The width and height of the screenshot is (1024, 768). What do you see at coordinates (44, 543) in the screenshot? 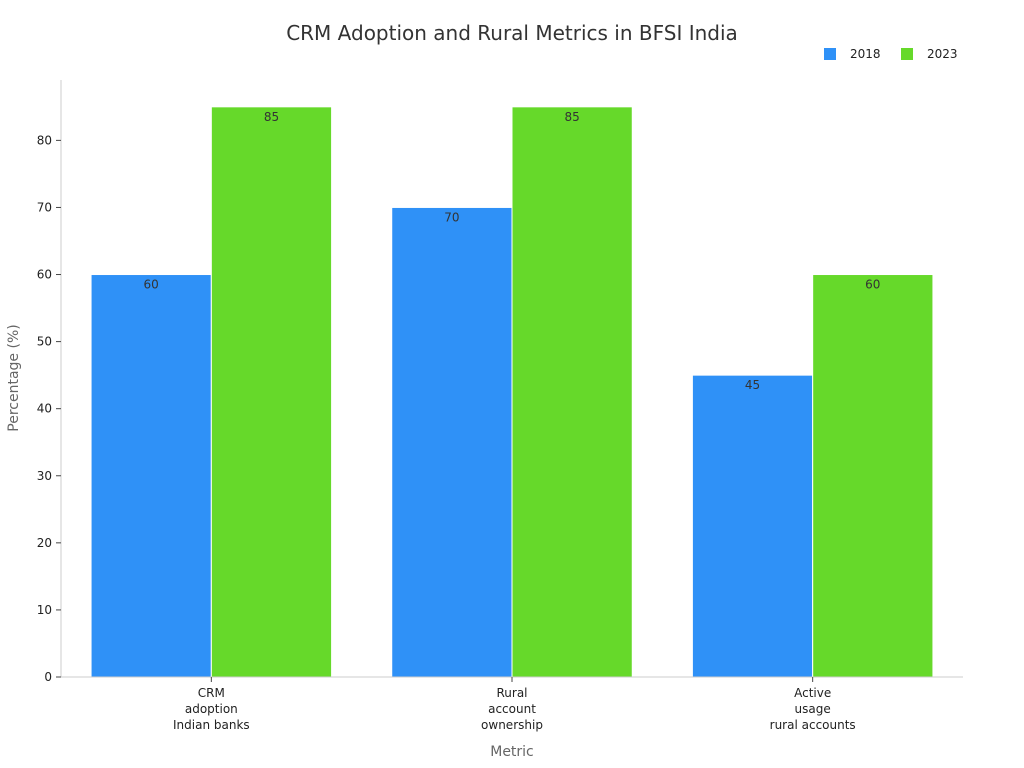
I see `y-tick-label: 20` at bounding box center [44, 543].